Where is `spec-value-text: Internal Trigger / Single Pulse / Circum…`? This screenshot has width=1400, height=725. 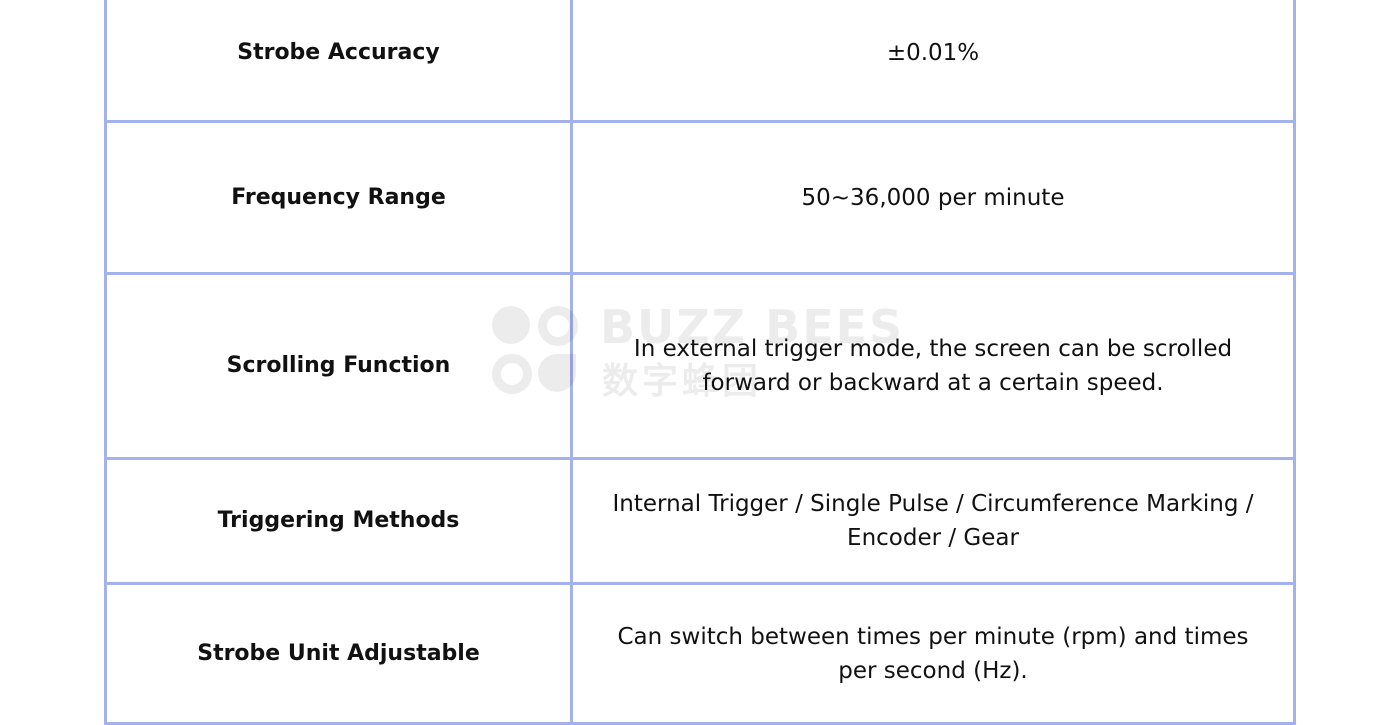 spec-value-text: Internal Trigger / Single Pulse / Circum… is located at coordinates (933, 521).